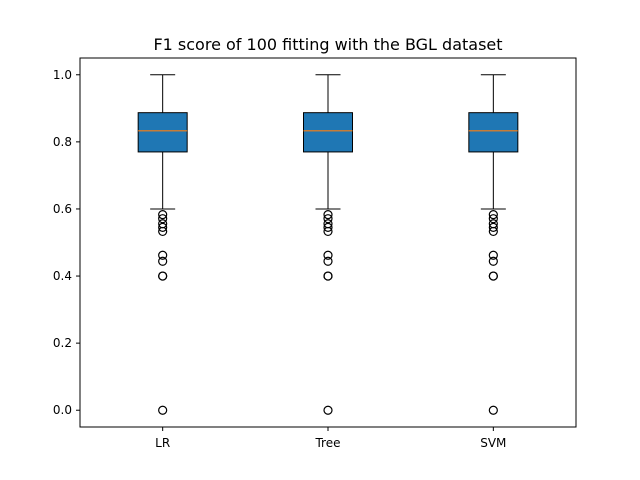  I want to click on y-tick-label: 1.0, so click(62, 75).